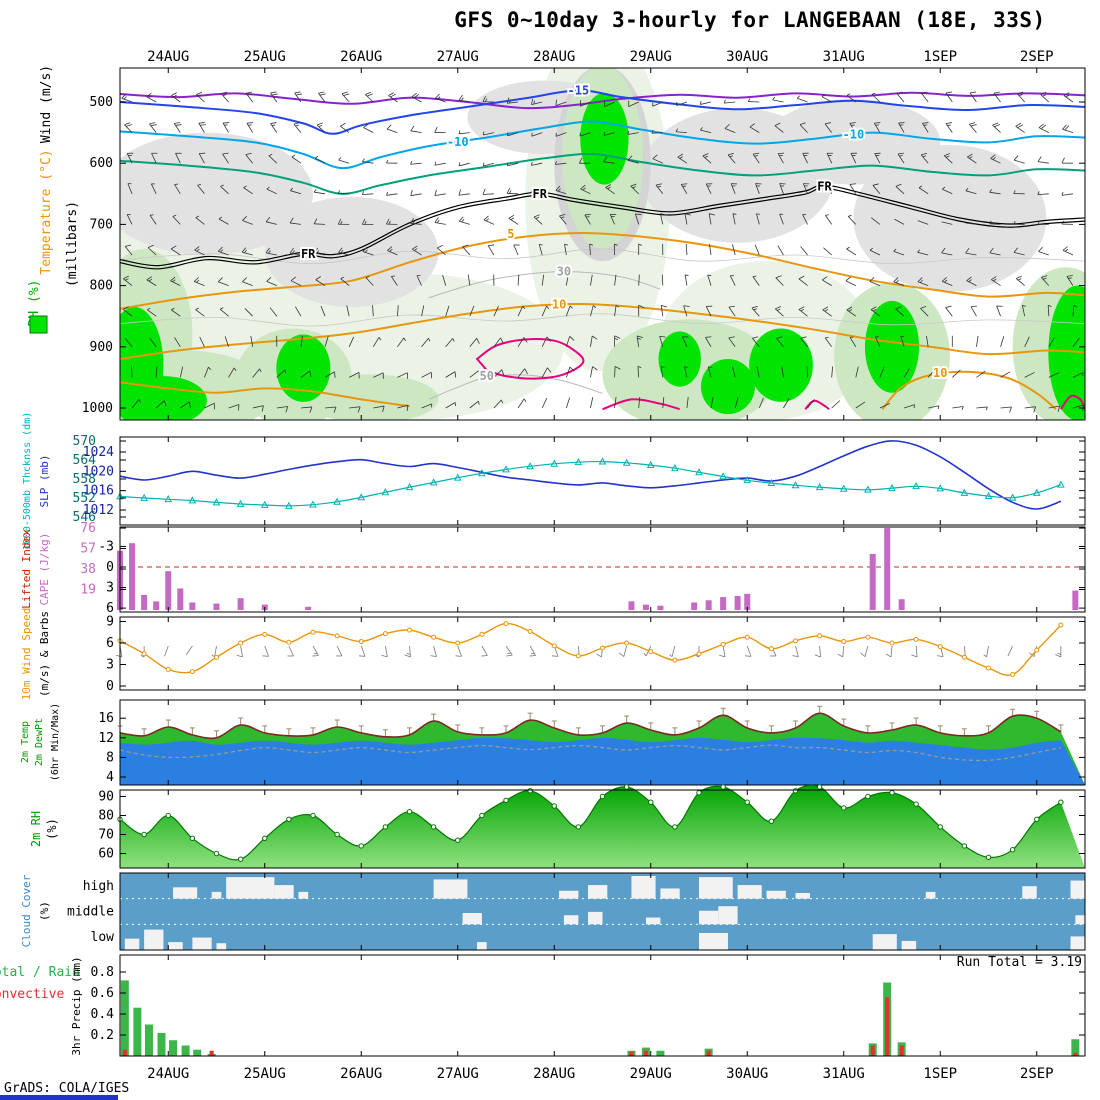  Describe the element at coordinates (110, 777) in the screenshot. I see `svg-text: 4` at that location.